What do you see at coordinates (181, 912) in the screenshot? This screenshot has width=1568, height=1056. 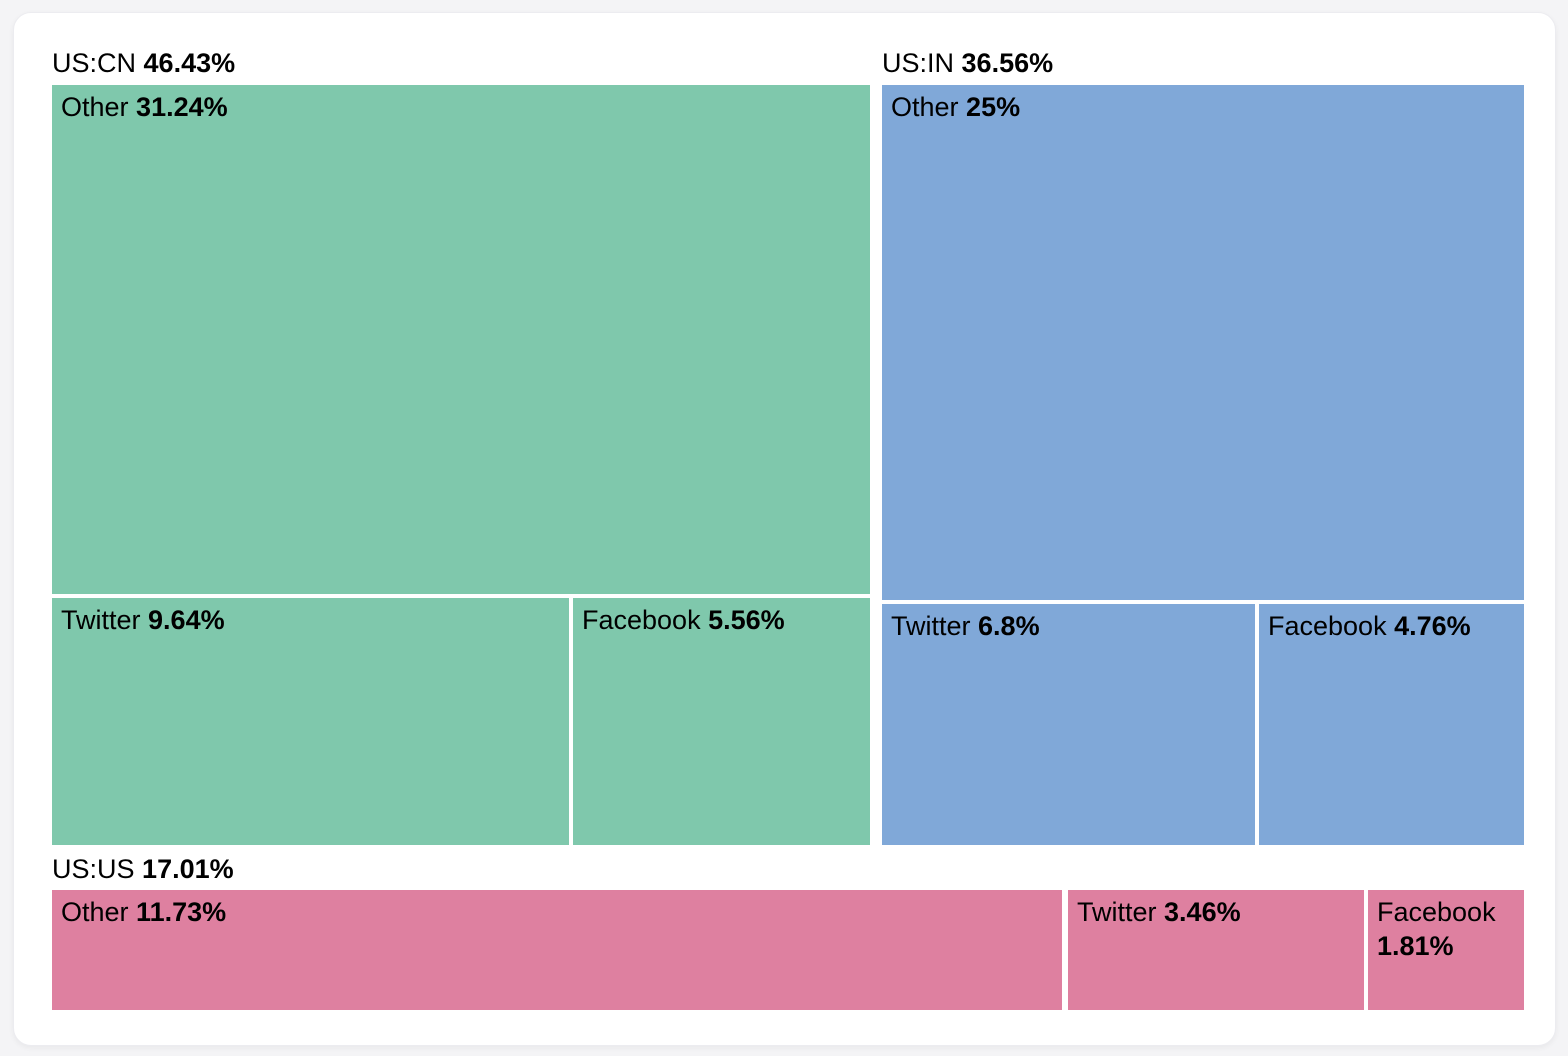 I see `cell-value: 11.73%` at bounding box center [181, 912].